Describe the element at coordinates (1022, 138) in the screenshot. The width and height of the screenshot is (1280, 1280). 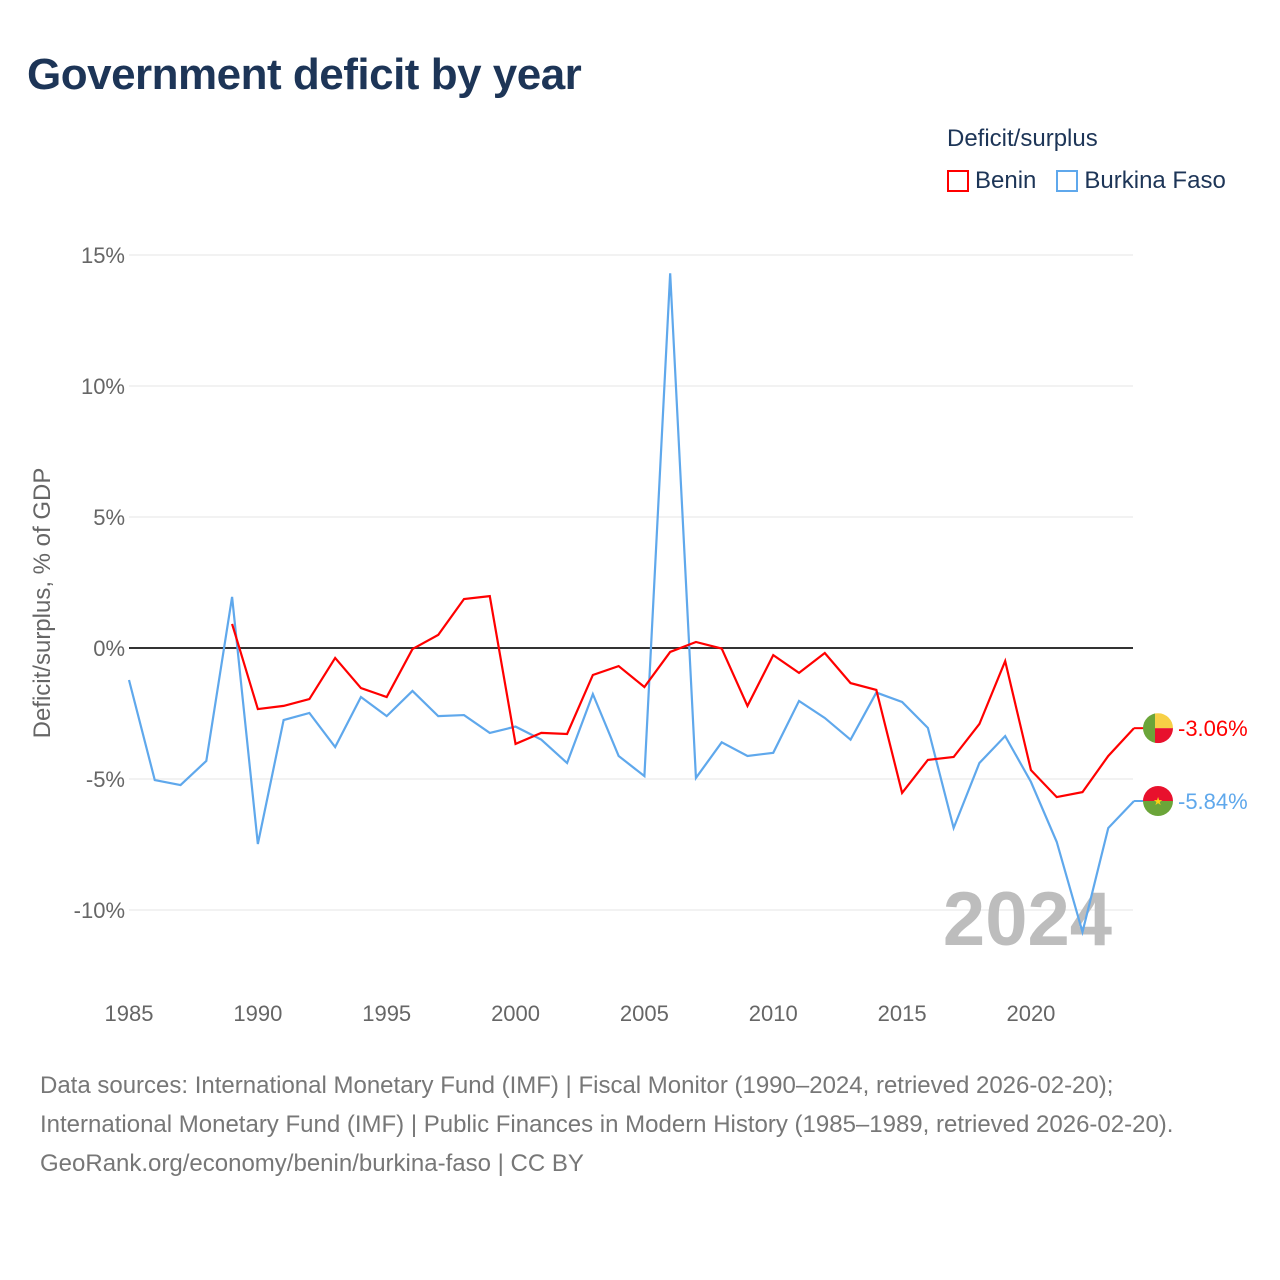
I see `legend-title: Deficit/surplus` at that location.